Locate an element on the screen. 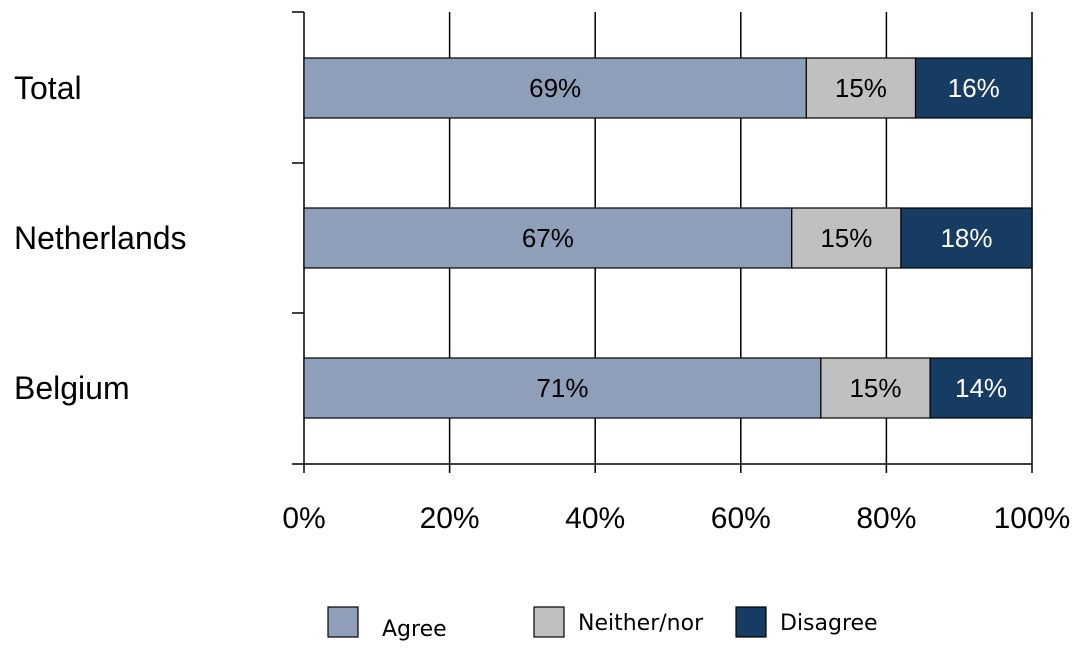 The width and height of the screenshot is (1079, 651). legend-label: Disagree is located at coordinates (829, 623).